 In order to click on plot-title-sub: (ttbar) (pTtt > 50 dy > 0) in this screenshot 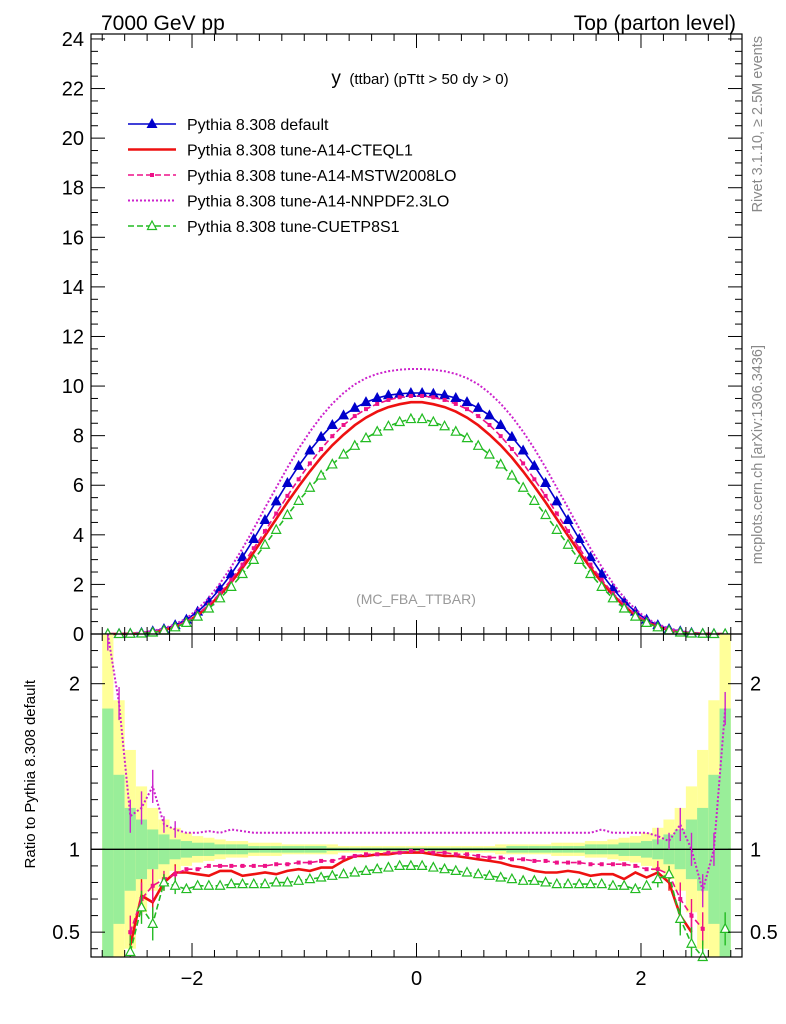, I will do `click(428, 79)`.